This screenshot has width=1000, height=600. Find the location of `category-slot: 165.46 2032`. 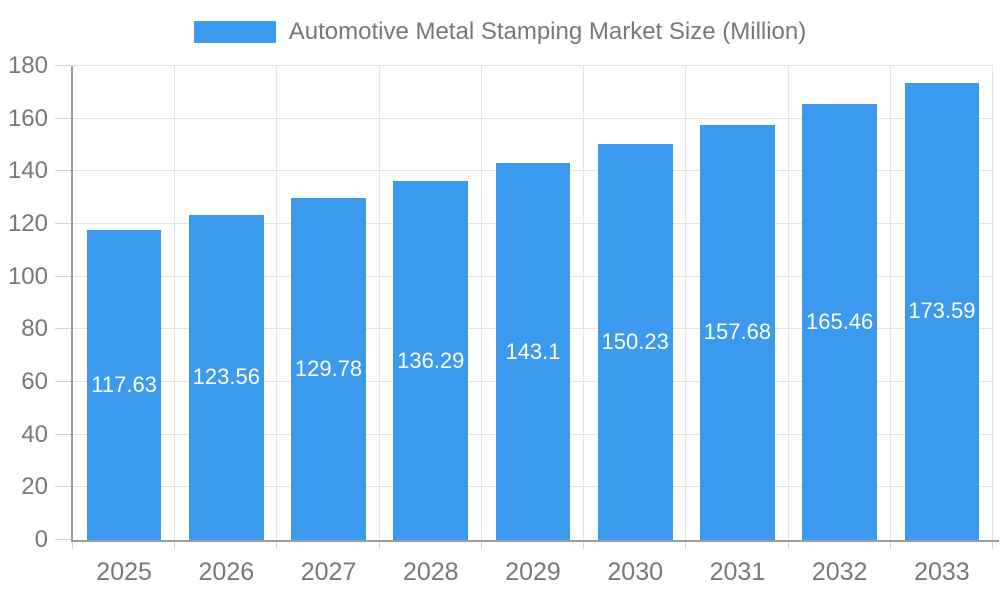

category-slot: 165.46 2032 is located at coordinates (840, 326).